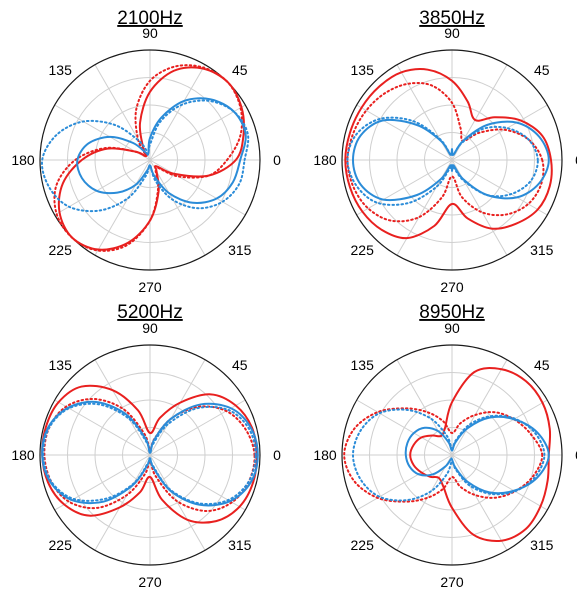 Image resolution: width=577 pixels, height=595 pixels. What do you see at coordinates (452, 312) in the screenshot?
I see `panel-title: 8950Hz` at bounding box center [452, 312].